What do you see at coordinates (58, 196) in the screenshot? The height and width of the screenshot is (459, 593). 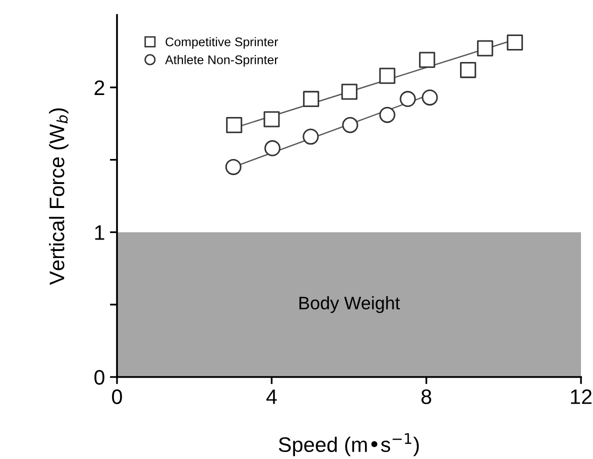 I see `y-axis-title: Vertical Force (W$_{b}$)` at bounding box center [58, 196].